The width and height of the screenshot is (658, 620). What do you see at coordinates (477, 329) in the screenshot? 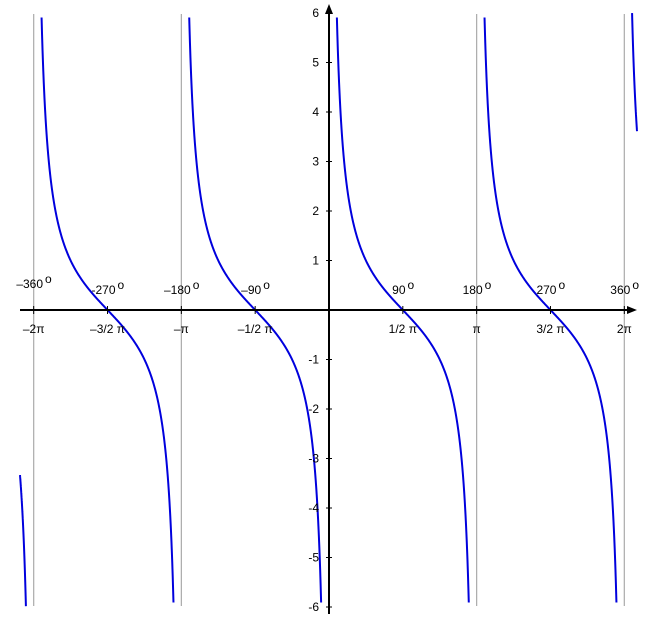
I see `x-tick-radian-label-5: π` at bounding box center [477, 329].